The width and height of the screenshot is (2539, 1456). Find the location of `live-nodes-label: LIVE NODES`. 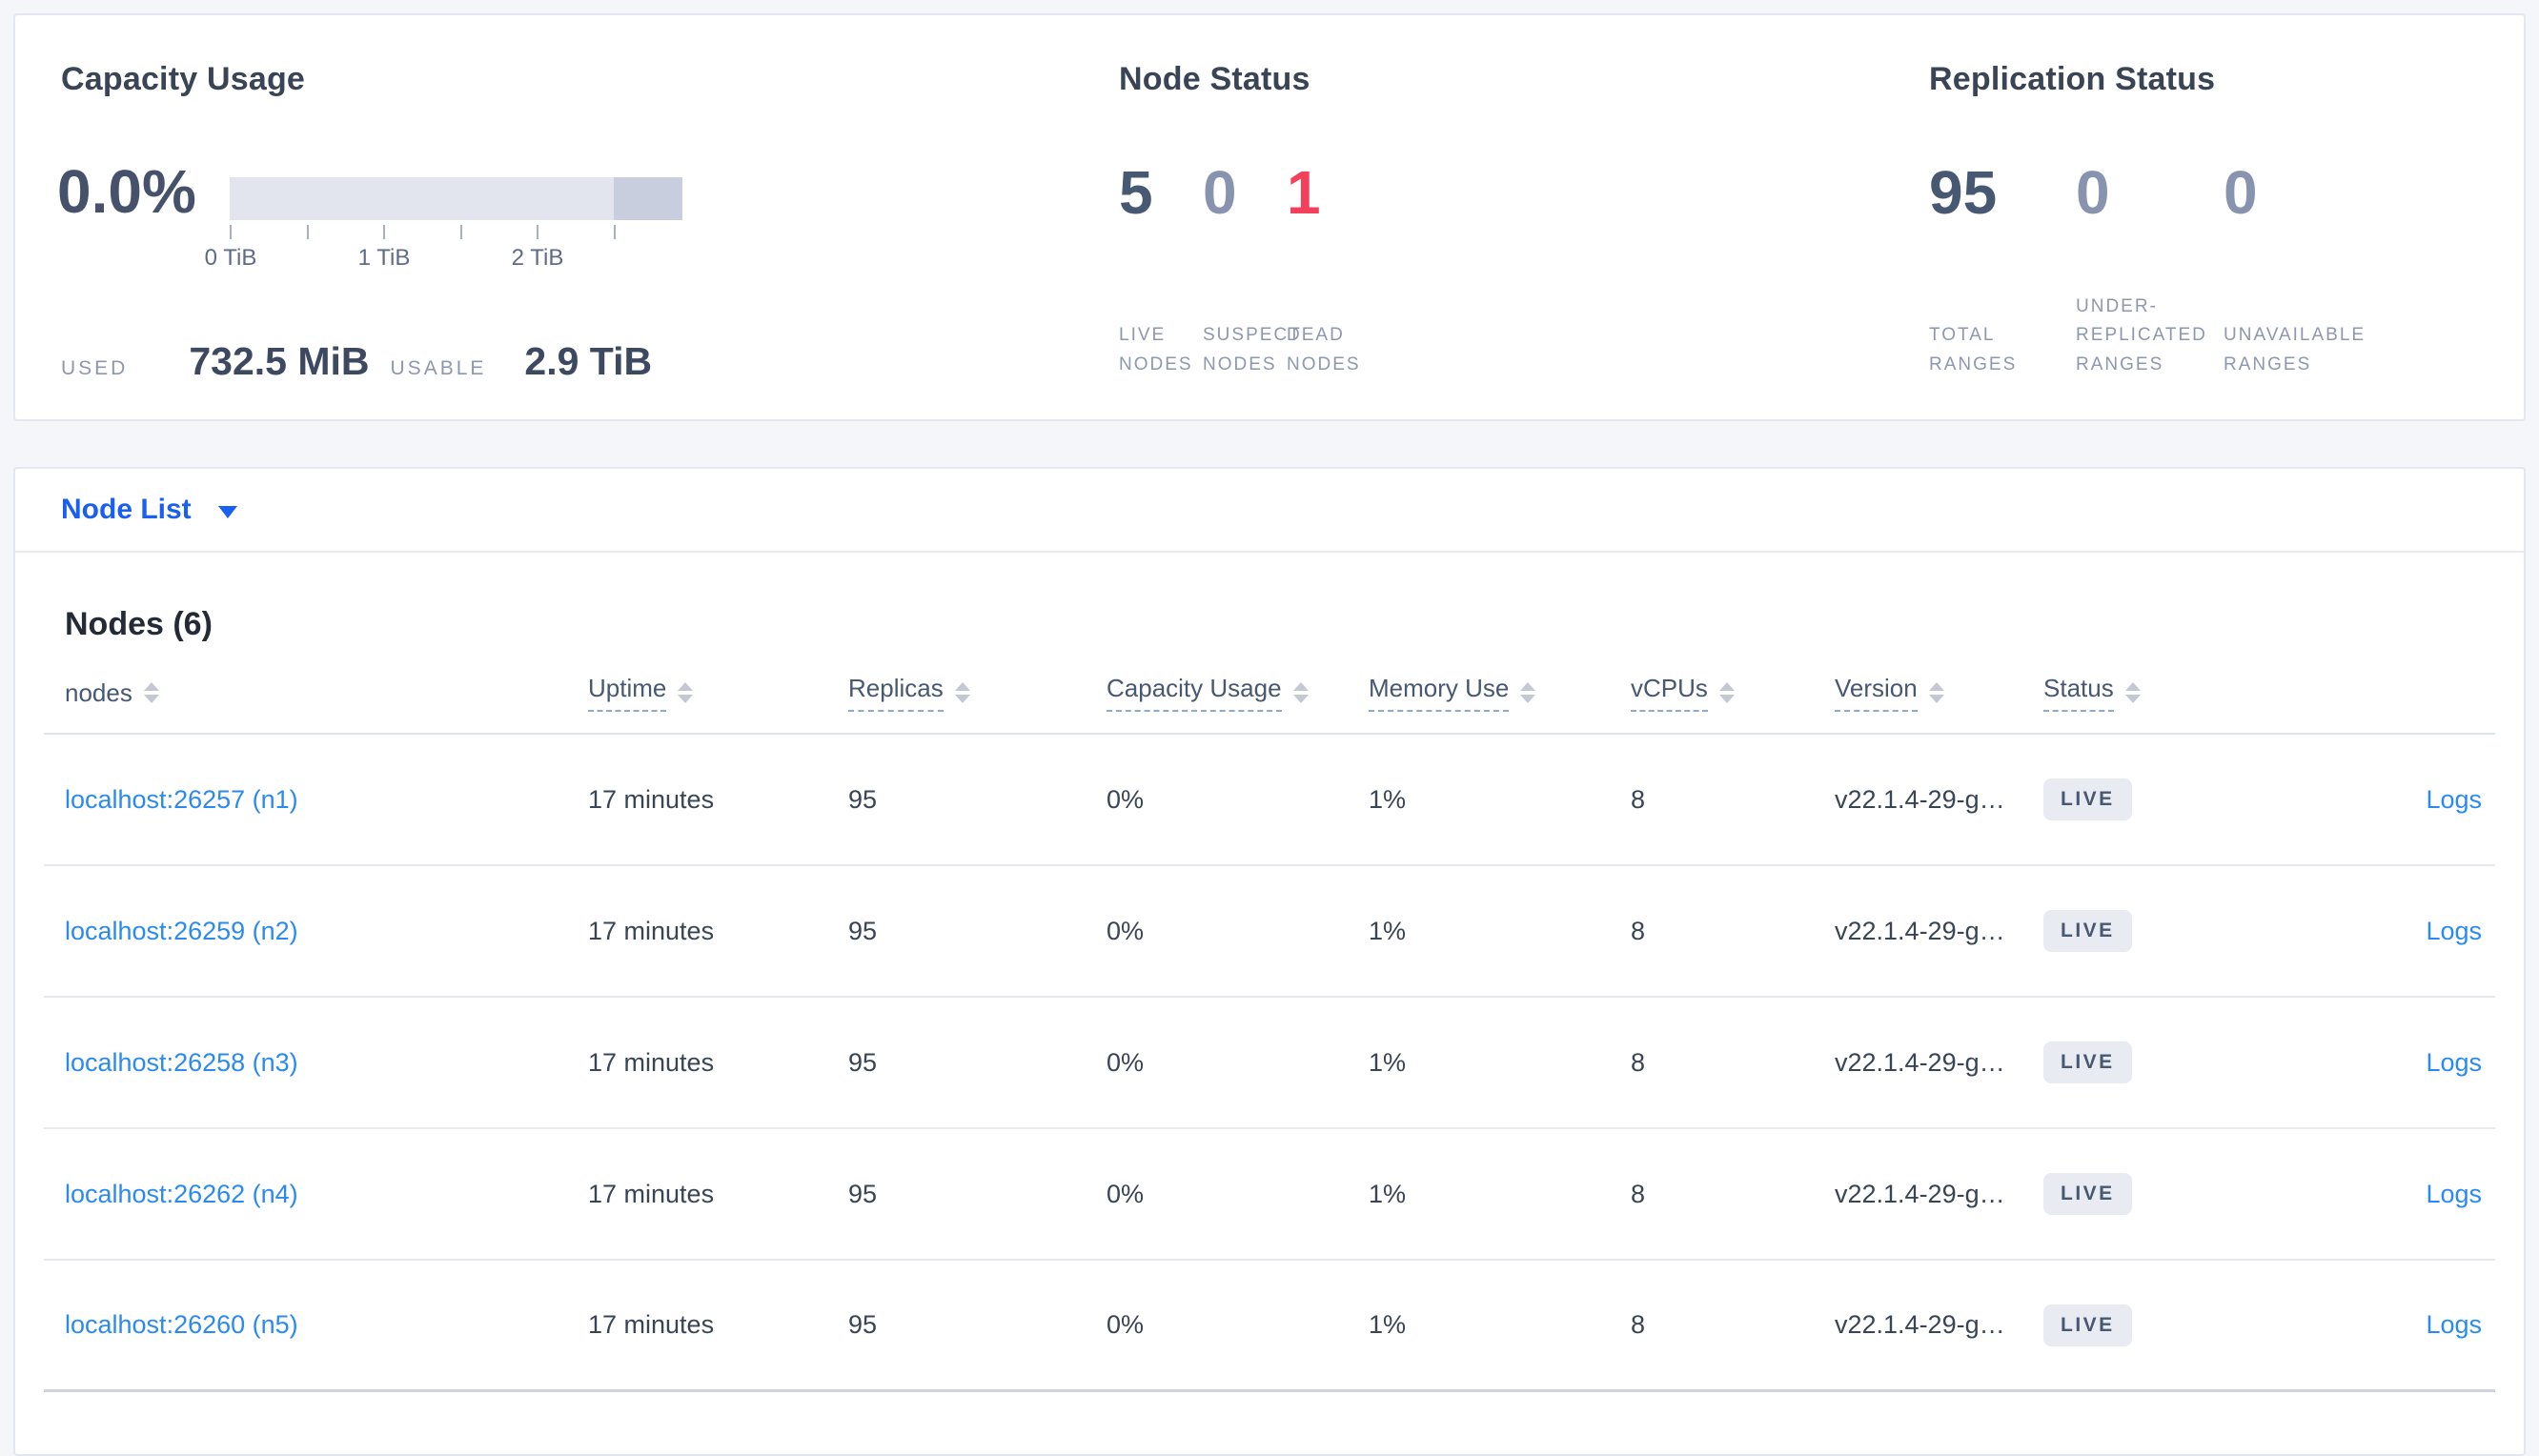

live-nodes-label: LIVE NODES is located at coordinates (1156, 350).